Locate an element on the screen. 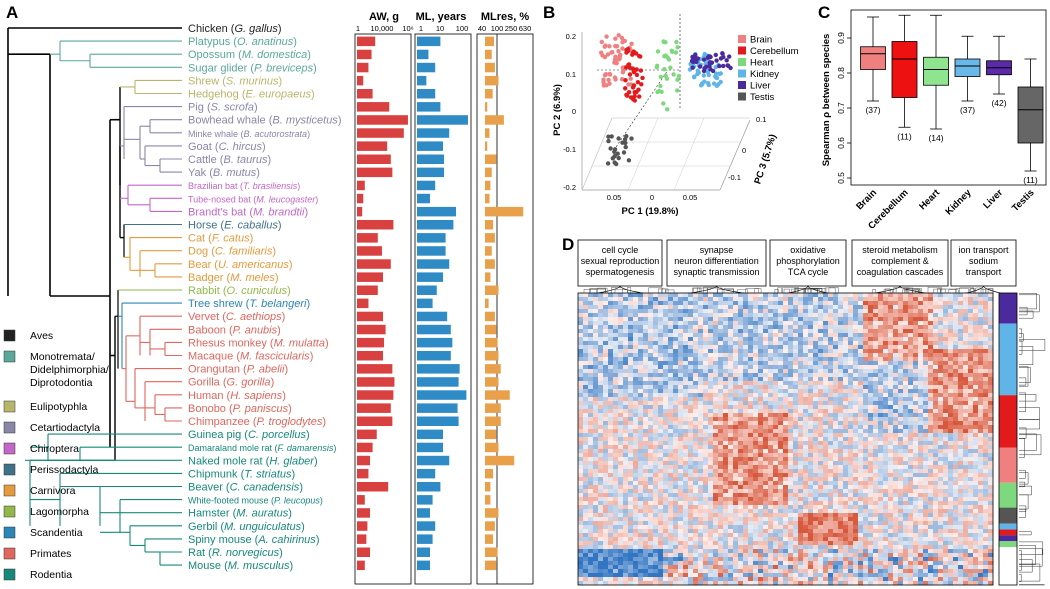 The image size is (1050, 589). species-paren-open: ( is located at coordinates (233, 42).